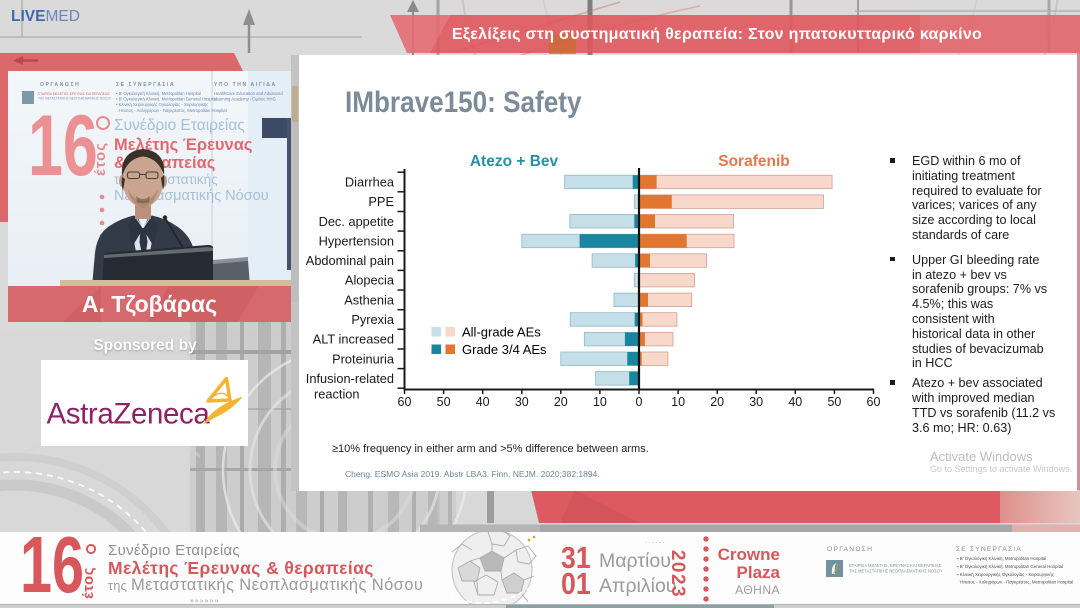 Image resolution: width=1080 pixels, height=608 pixels. Describe the element at coordinates (370, 280) in the screenshot. I see `svg-text: Alopecia` at that location.